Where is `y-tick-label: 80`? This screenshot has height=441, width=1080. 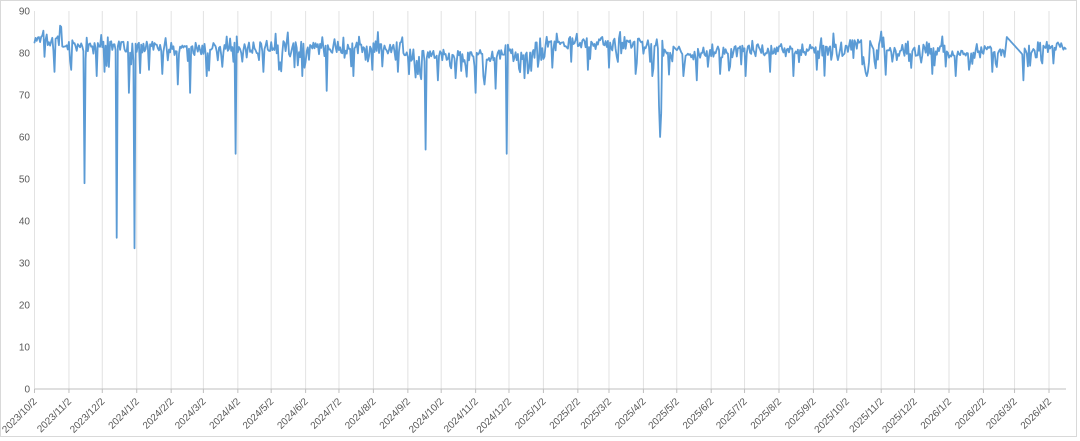
y-tick-label: 80 is located at coordinates (25, 54).